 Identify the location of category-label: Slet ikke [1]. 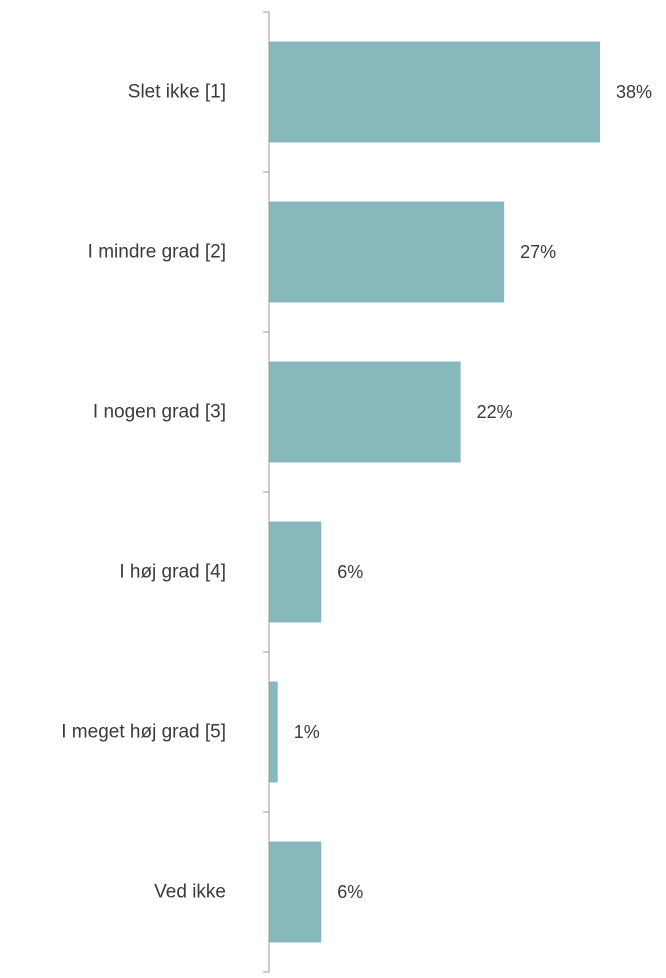
(177, 92).